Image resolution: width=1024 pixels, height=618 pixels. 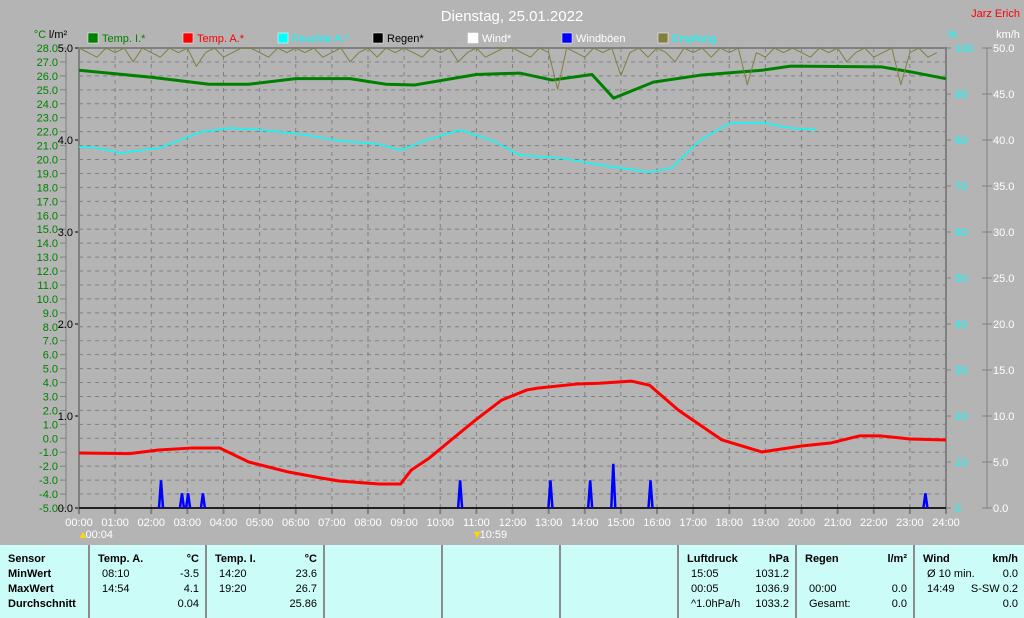 I want to click on temp-tick-label: 20.0, so click(x=47, y=161).